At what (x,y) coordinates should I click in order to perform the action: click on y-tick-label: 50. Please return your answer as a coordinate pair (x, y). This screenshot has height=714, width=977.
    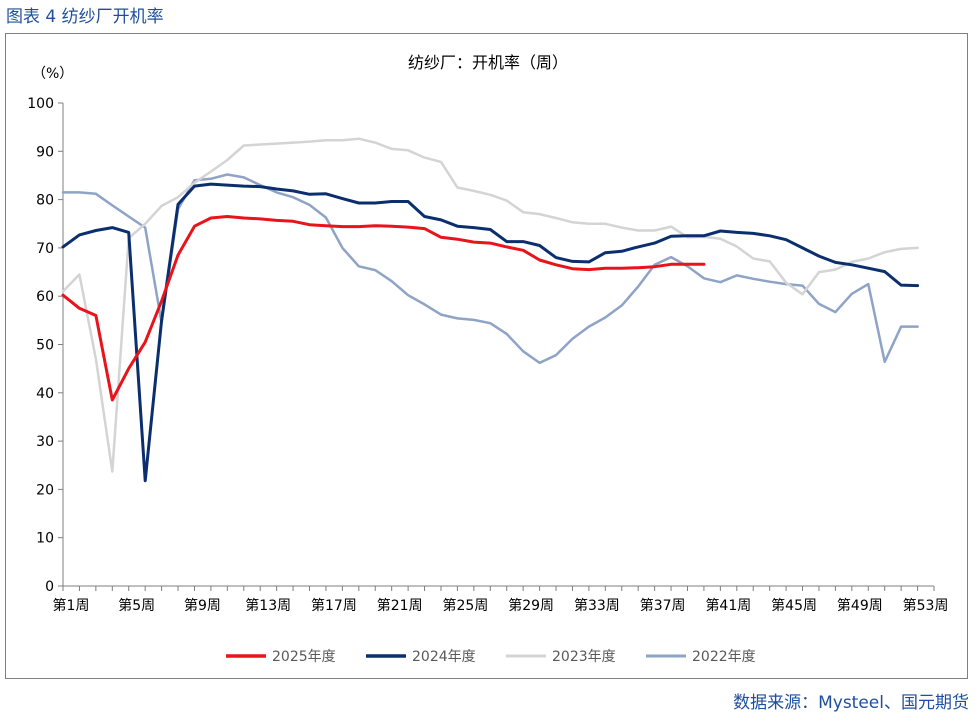
    Looking at the image, I should click on (45, 346).